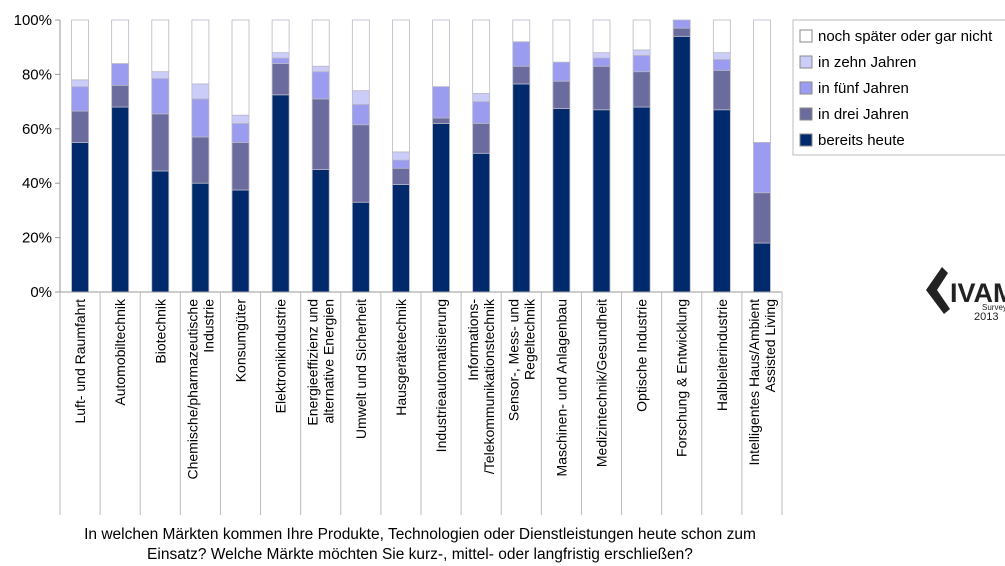 The width and height of the screenshot is (1005, 566). Describe the element at coordinates (80, 361) in the screenshot. I see `x-category-label-line: Luft- und Raumfahrt` at that location.